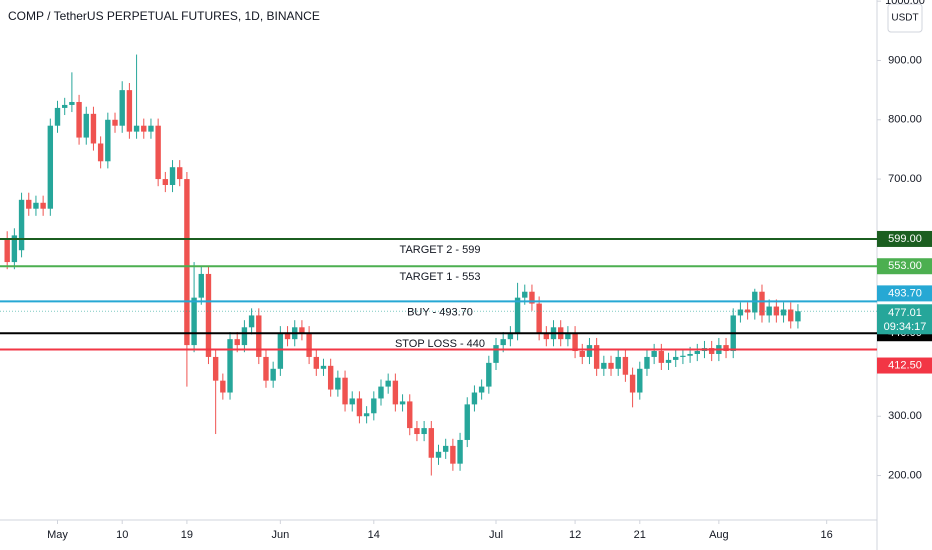  I want to click on y-tick-label: 200.00, so click(905, 475).